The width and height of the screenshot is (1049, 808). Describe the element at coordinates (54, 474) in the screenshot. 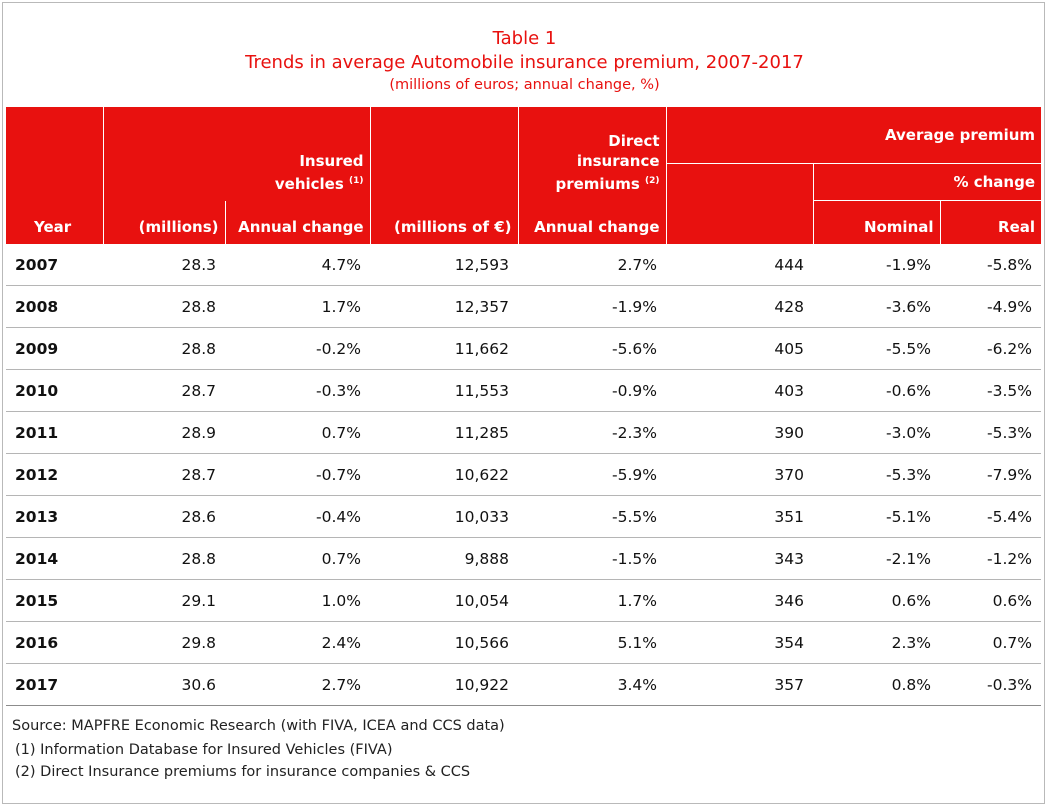

I see `cell-year: 2012` at that location.